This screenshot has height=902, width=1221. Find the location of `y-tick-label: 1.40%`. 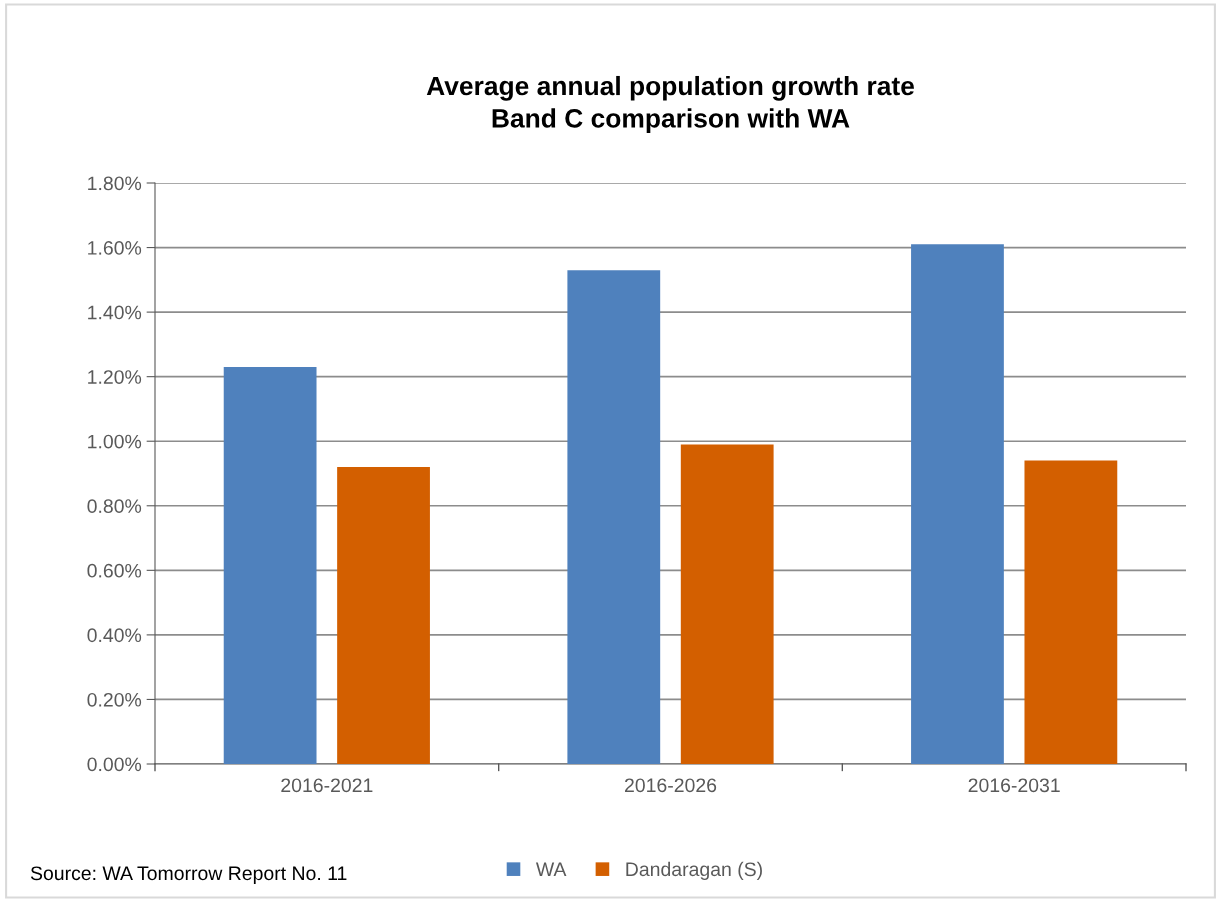

y-tick-label: 1.40% is located at coordinates (115, 312).